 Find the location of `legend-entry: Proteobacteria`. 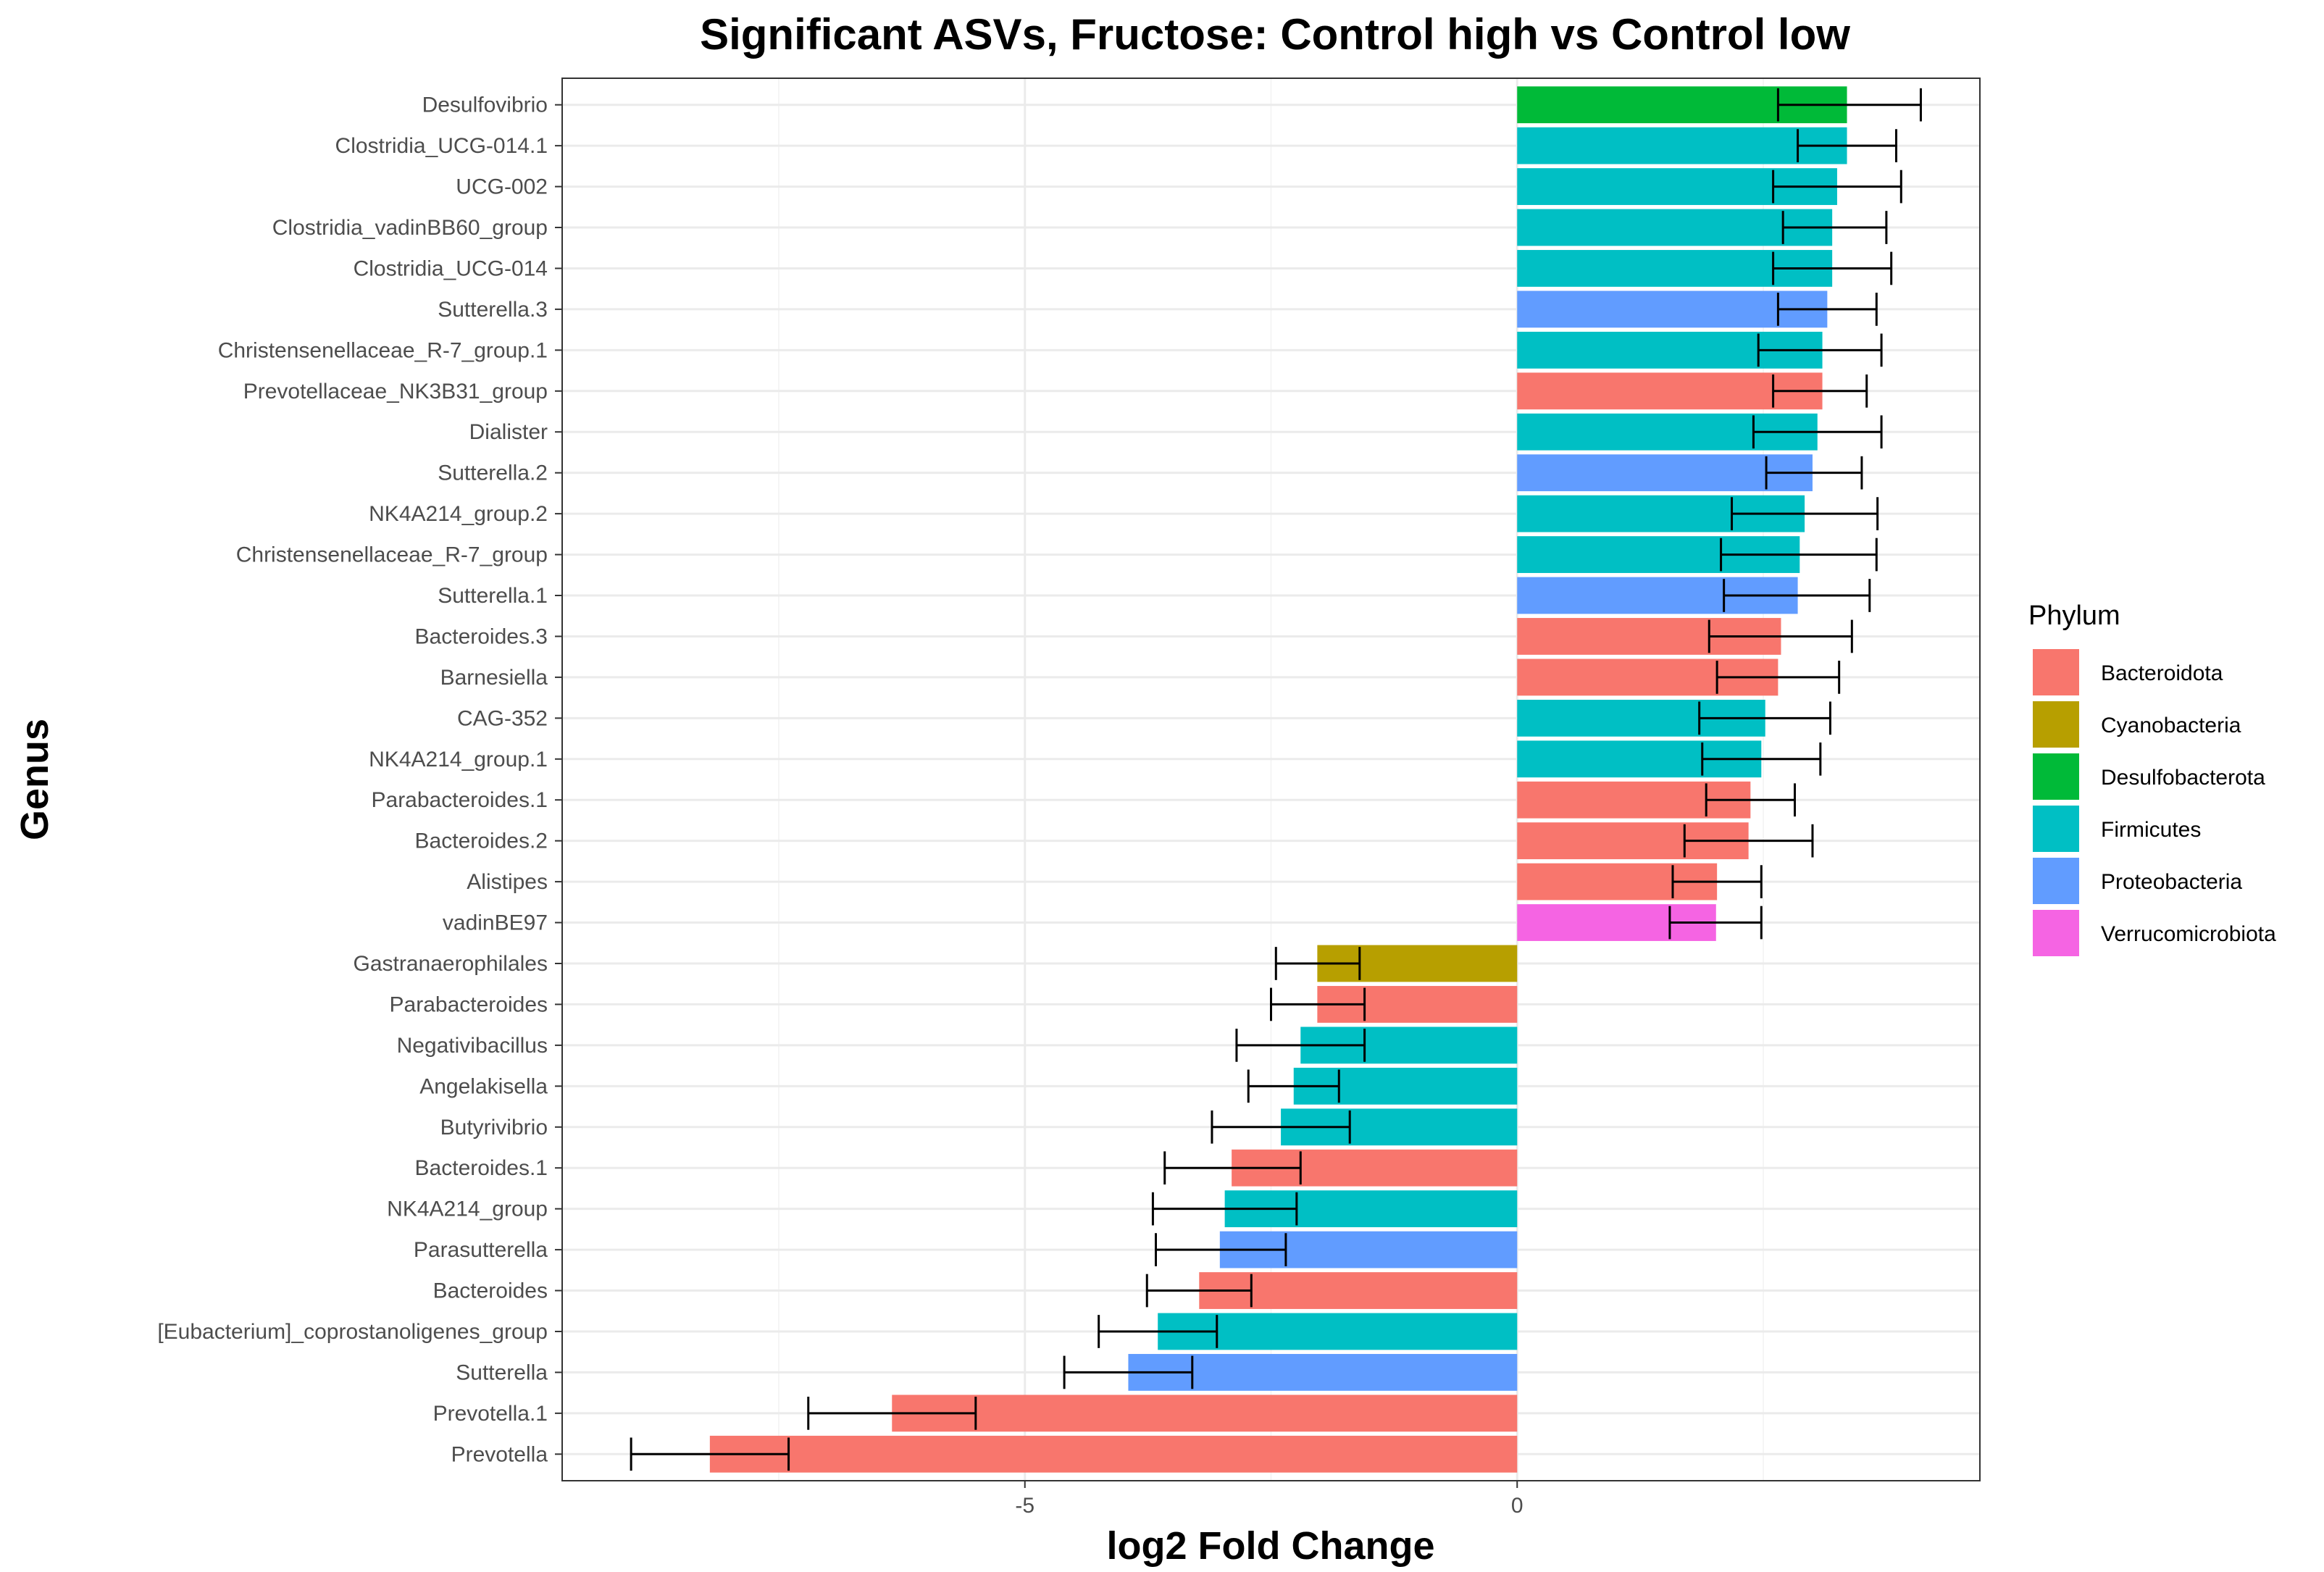

legend-entry: Proteobacteria is located at coordinates (2138, 881).